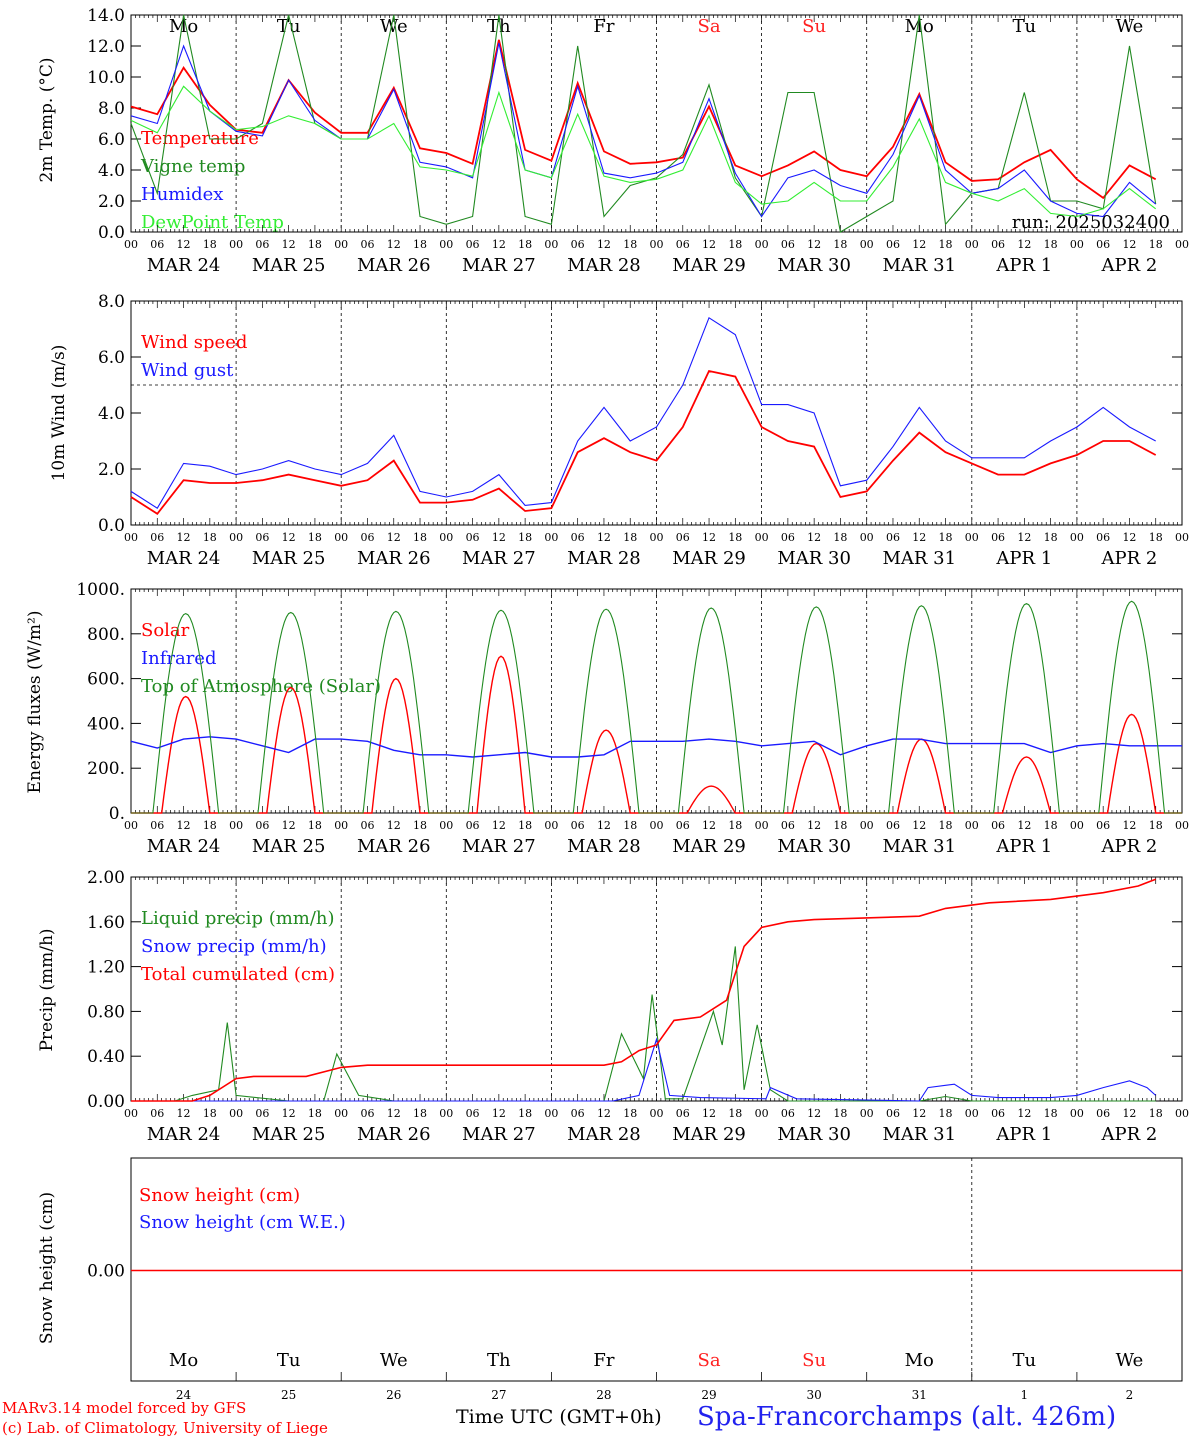  I want to click on legend-snow-height: Snow height (cm), so click(219, 1195).